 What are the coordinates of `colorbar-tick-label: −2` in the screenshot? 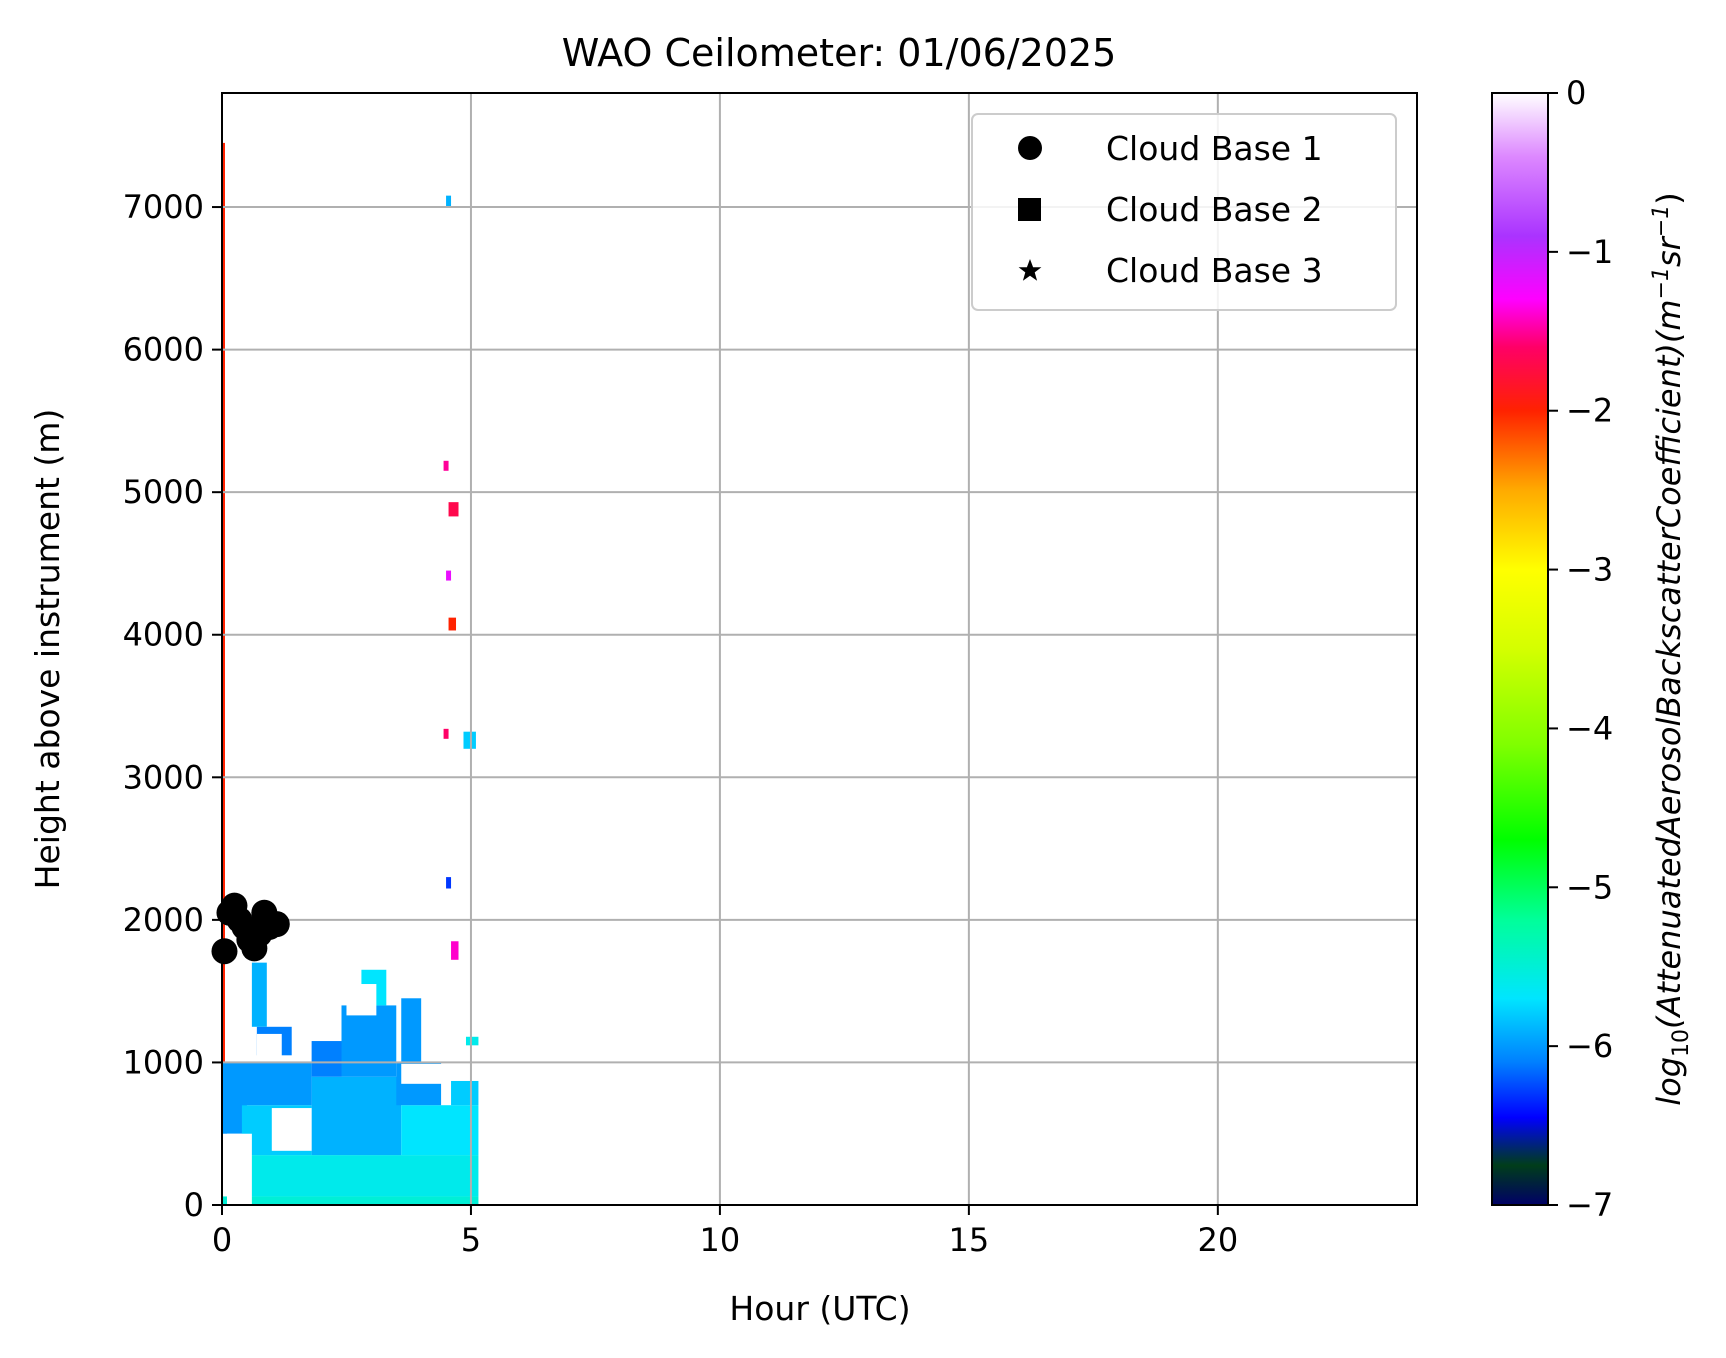 It's located at (1589, 411).